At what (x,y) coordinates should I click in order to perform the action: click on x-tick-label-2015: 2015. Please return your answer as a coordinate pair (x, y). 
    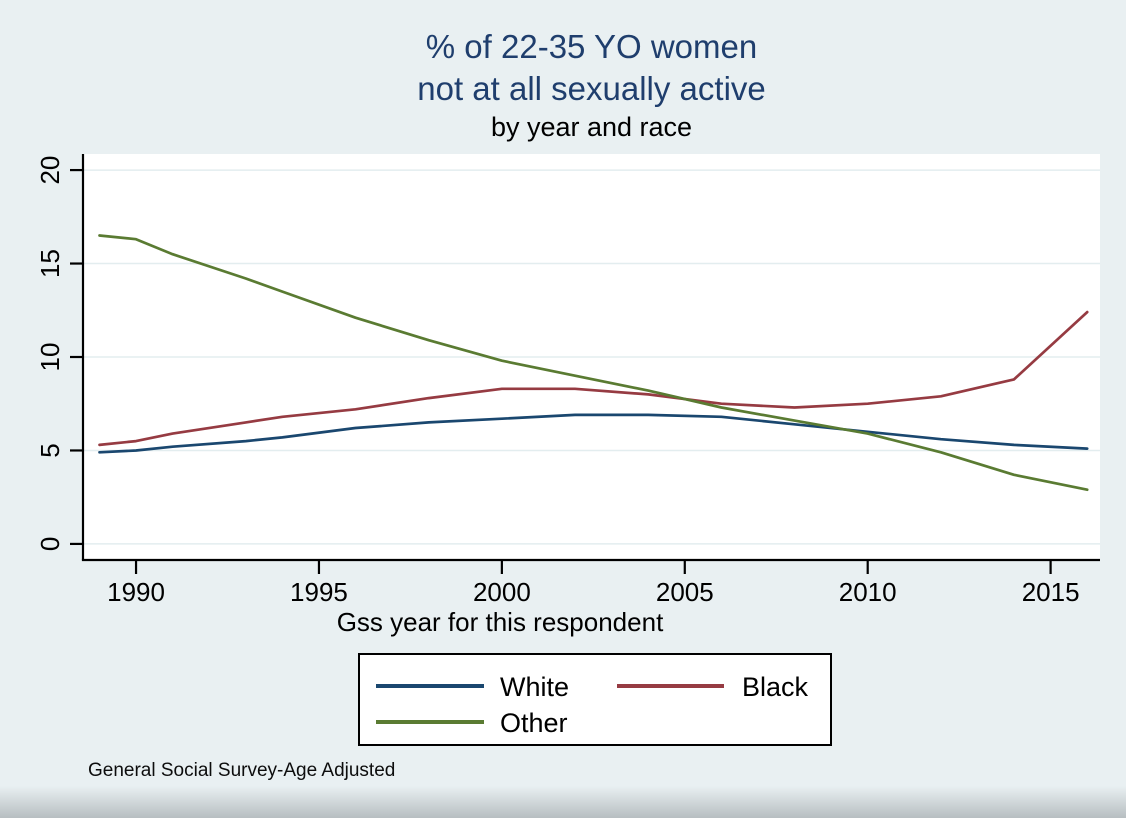
    Looking at the image, I should click on (1051, 592).